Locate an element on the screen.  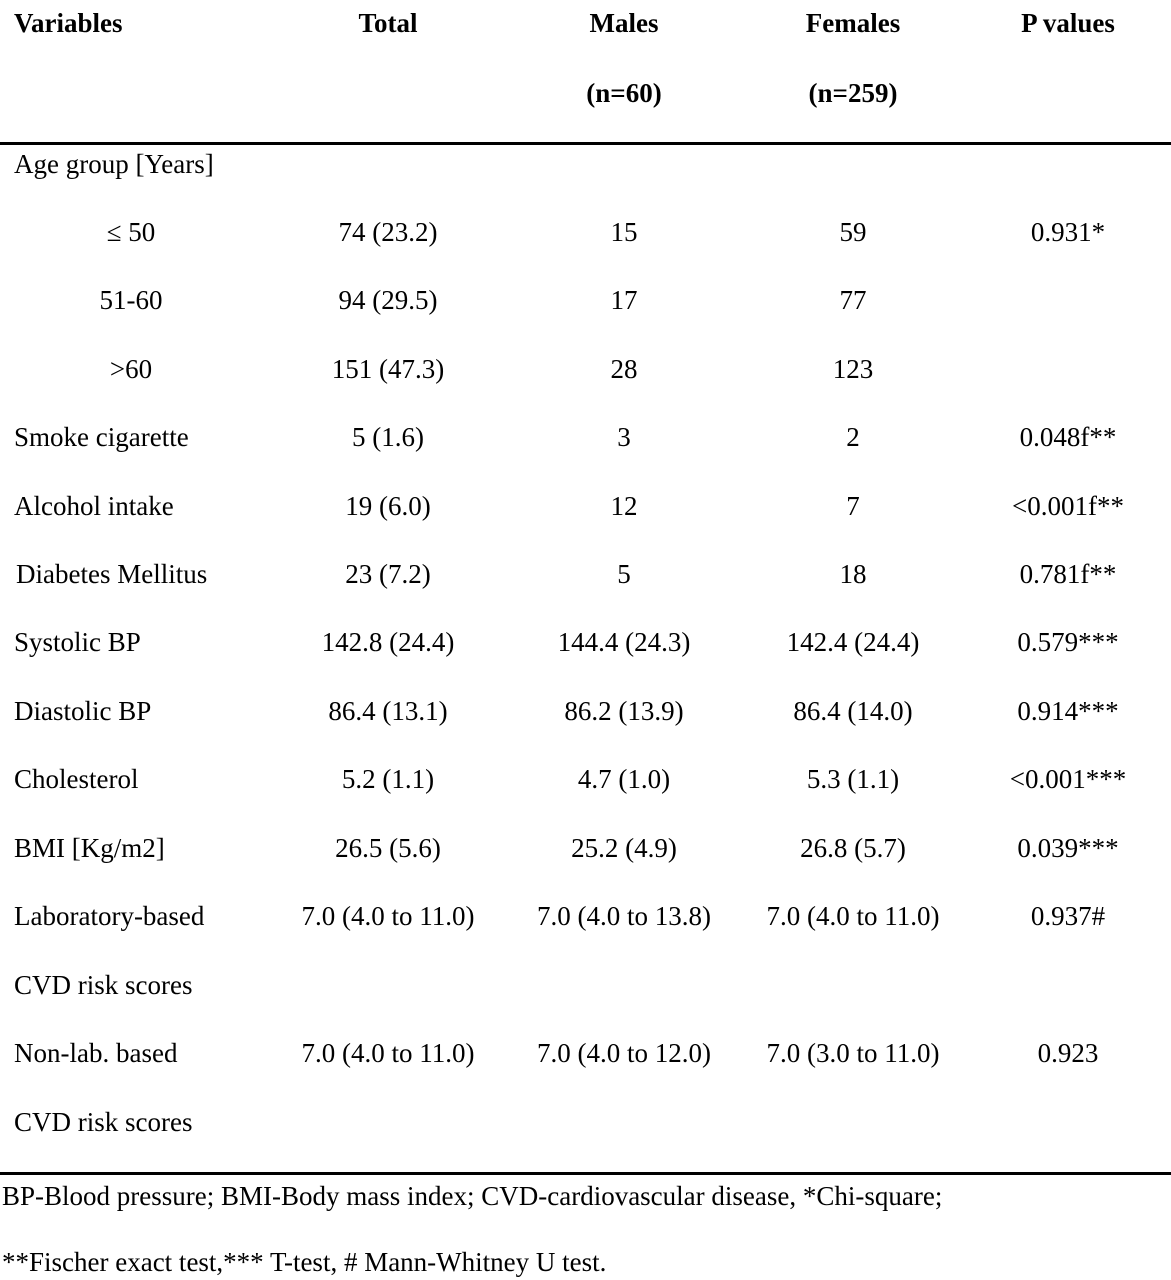
table-row-p-value: 0.781f** is located at coordinates (1068, 574).